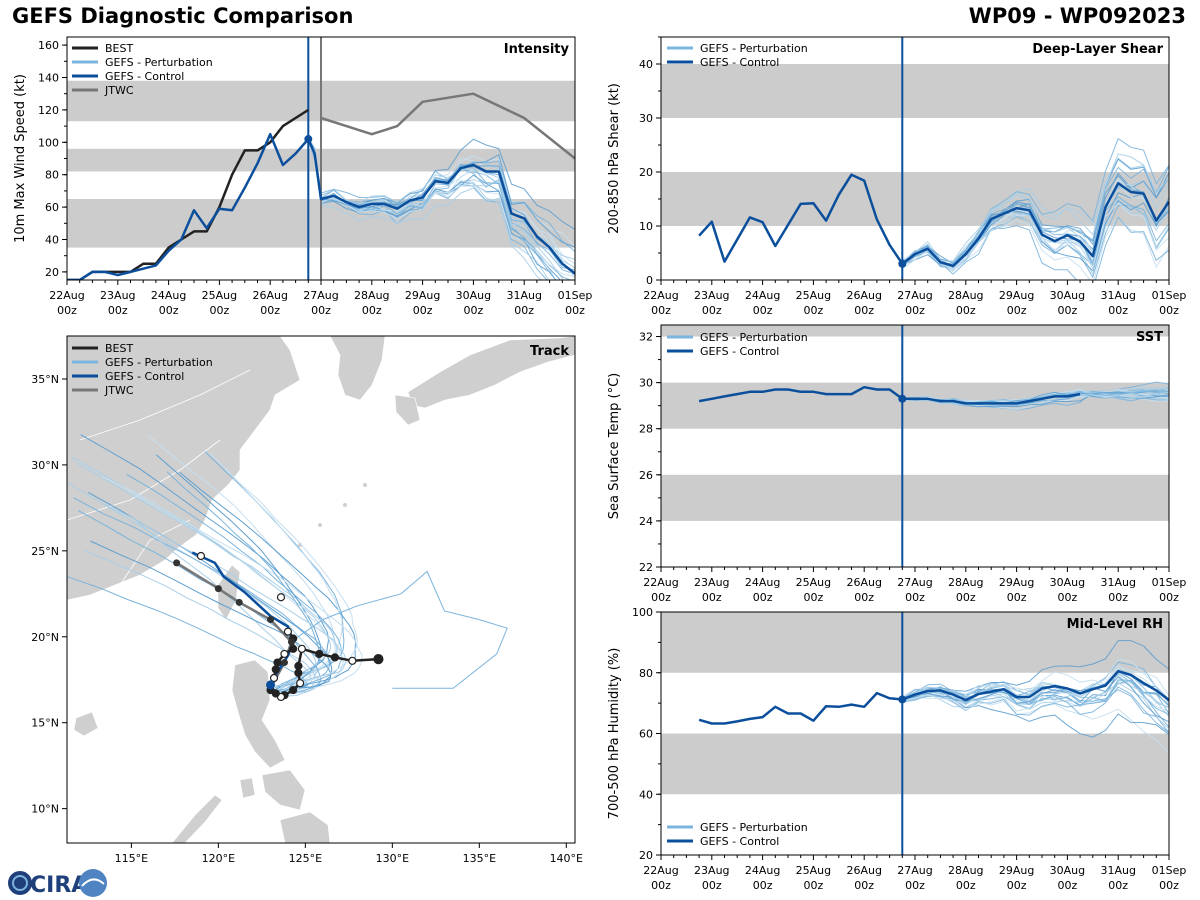 The width and height of the screenshot is (1200, 900). I want to click on lat-tick-label: 10°N, so click(45, 809).